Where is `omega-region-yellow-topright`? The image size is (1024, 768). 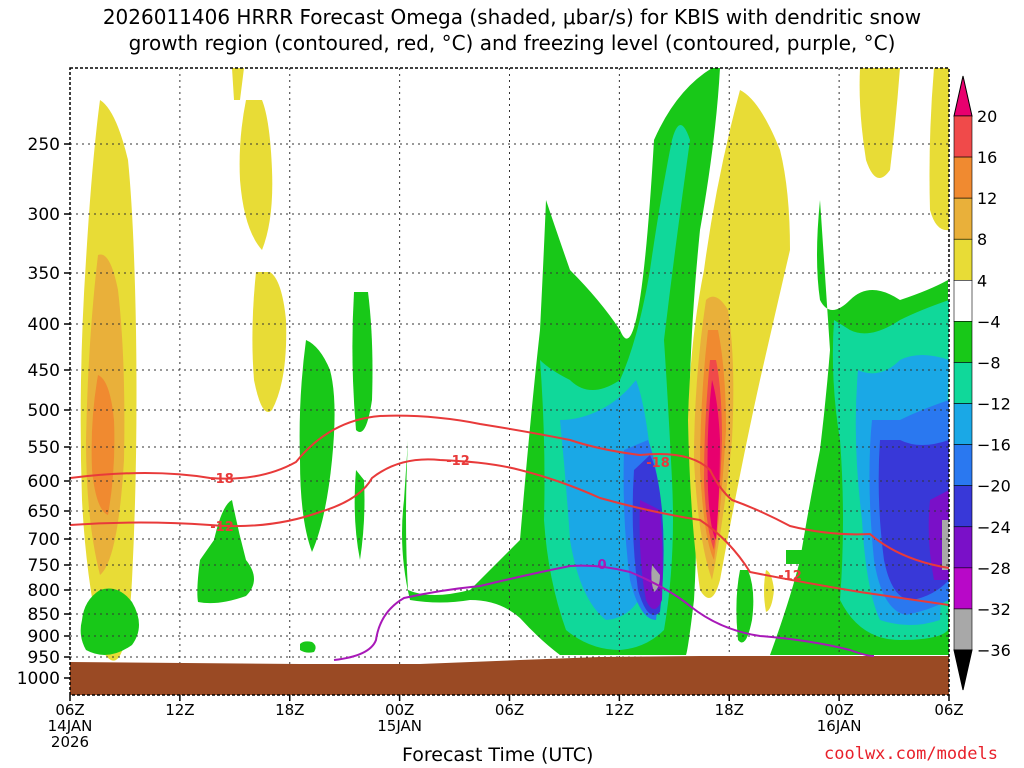
omega-region-yellow-topright is located at coordinates (879, 123).